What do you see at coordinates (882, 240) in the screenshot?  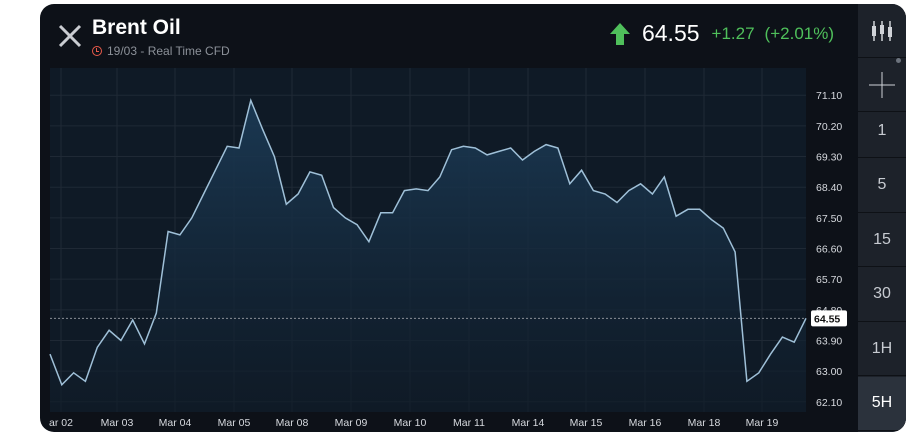 I see `timeframe-15: 15` at bounding box center [882, 240].